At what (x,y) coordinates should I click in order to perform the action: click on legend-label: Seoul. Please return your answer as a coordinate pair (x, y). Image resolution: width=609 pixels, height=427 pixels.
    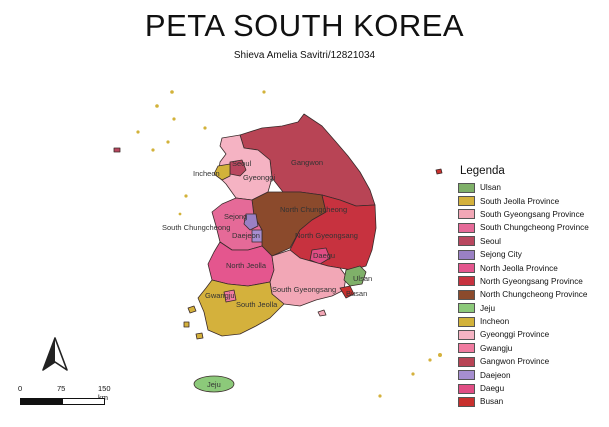
    Looking at the image, I should click on (490, 241).